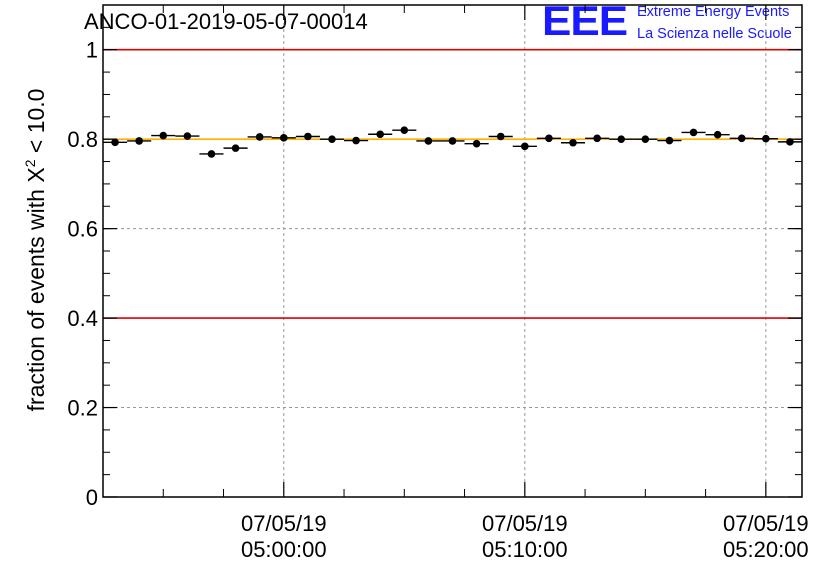  I want to click on y-tick-label: 1, so click(92, 50).